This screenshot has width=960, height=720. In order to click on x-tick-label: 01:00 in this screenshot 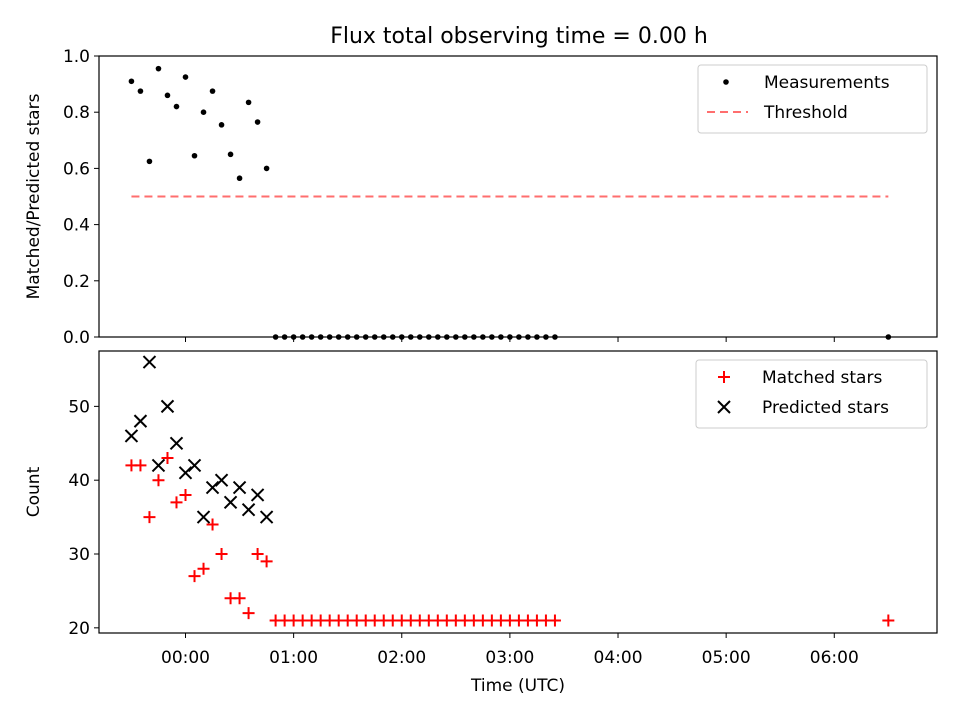, I will do `click(293, 658)`.